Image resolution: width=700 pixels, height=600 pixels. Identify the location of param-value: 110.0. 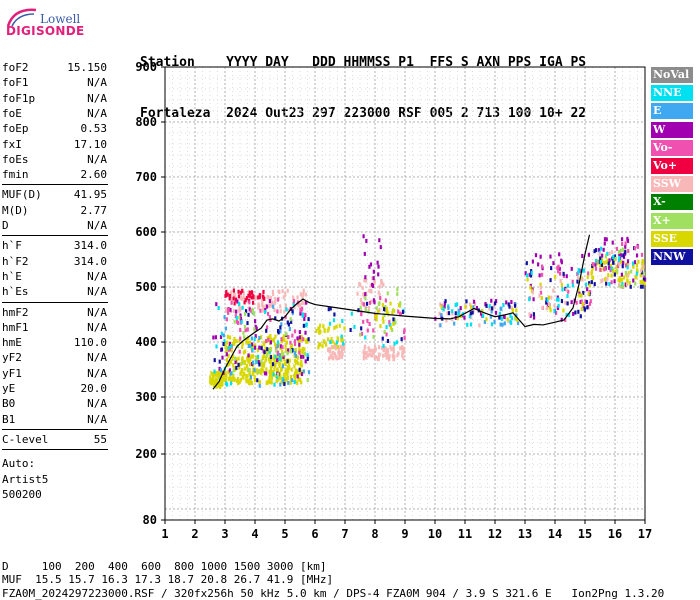
(90, 343).